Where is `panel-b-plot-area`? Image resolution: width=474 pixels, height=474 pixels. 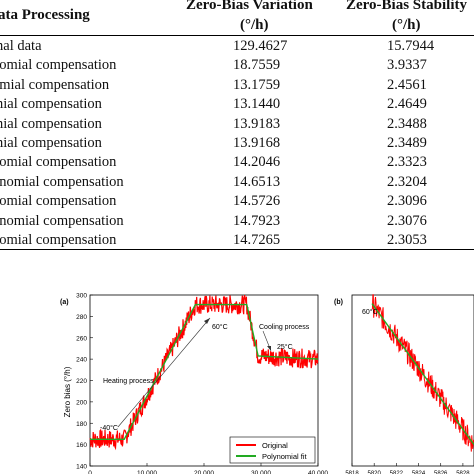
panel-b-plot-area is located at coordinates (422, 373).